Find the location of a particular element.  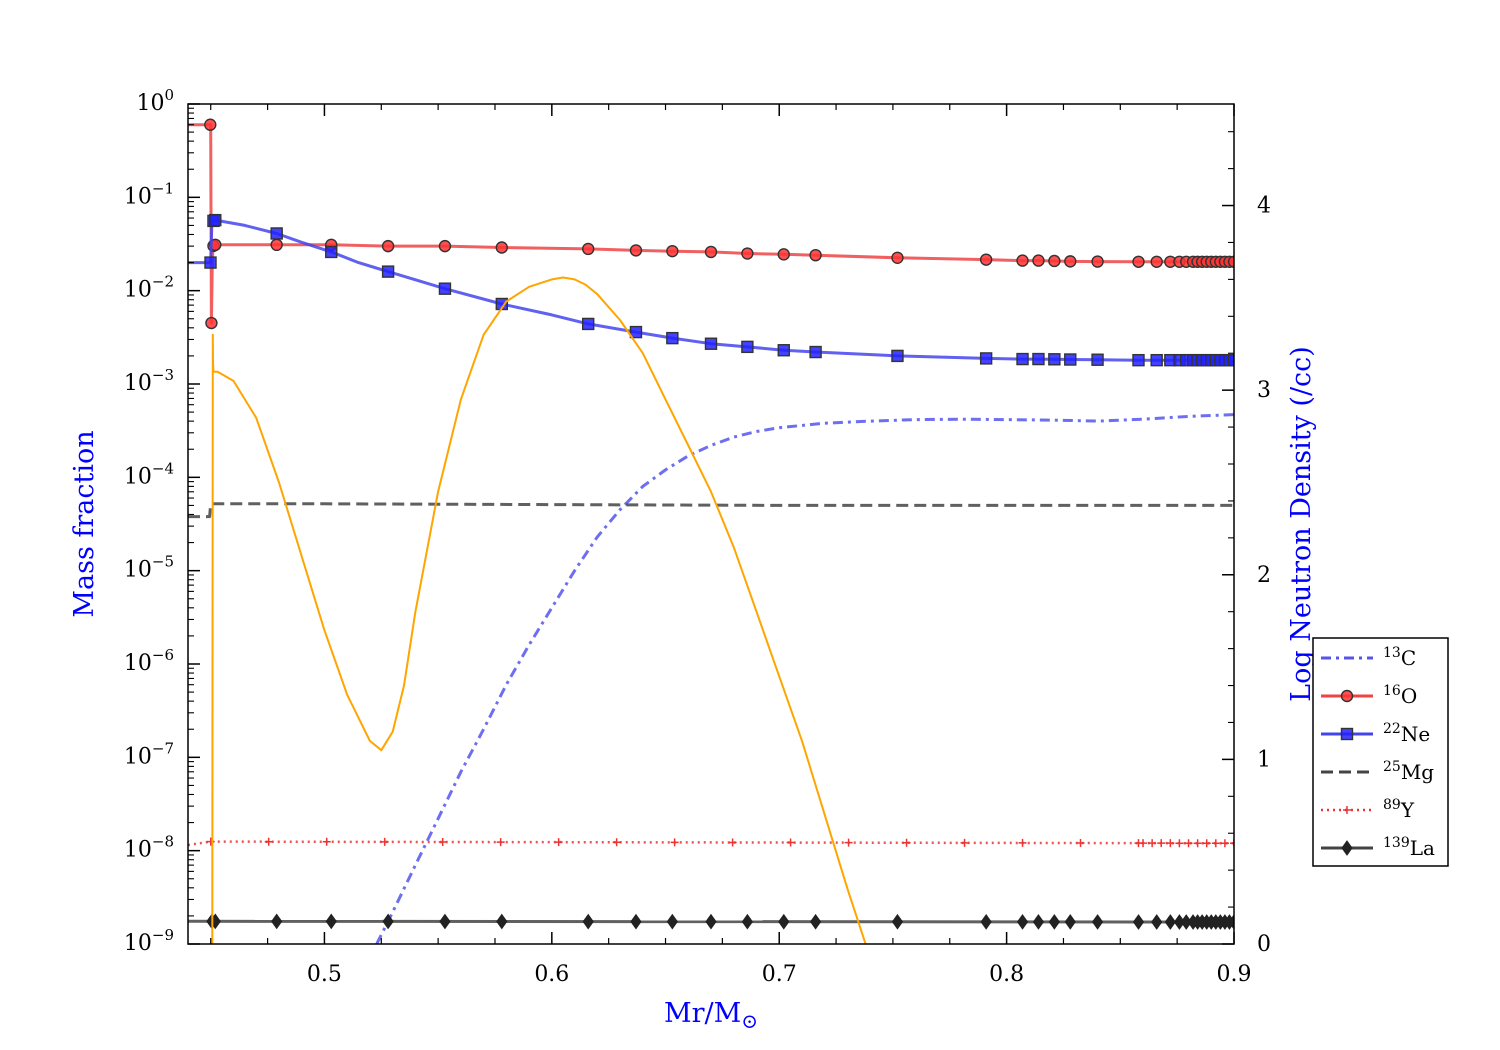

legend-entry: 16O is located at coordinates (1369, 695).